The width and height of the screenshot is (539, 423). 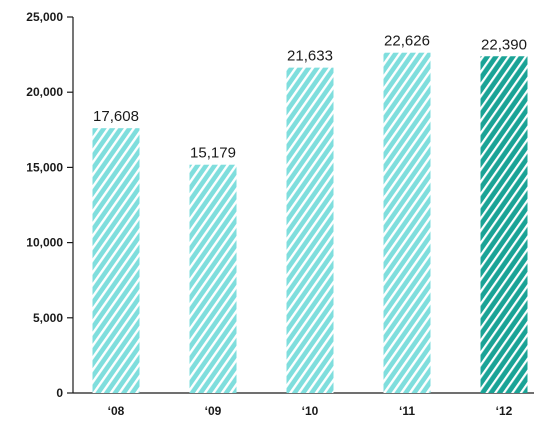 What do you see at coordinates (310, 56) in the screenshot?
I see `data-label-2: 21,633` at bounding box center [310, 56].